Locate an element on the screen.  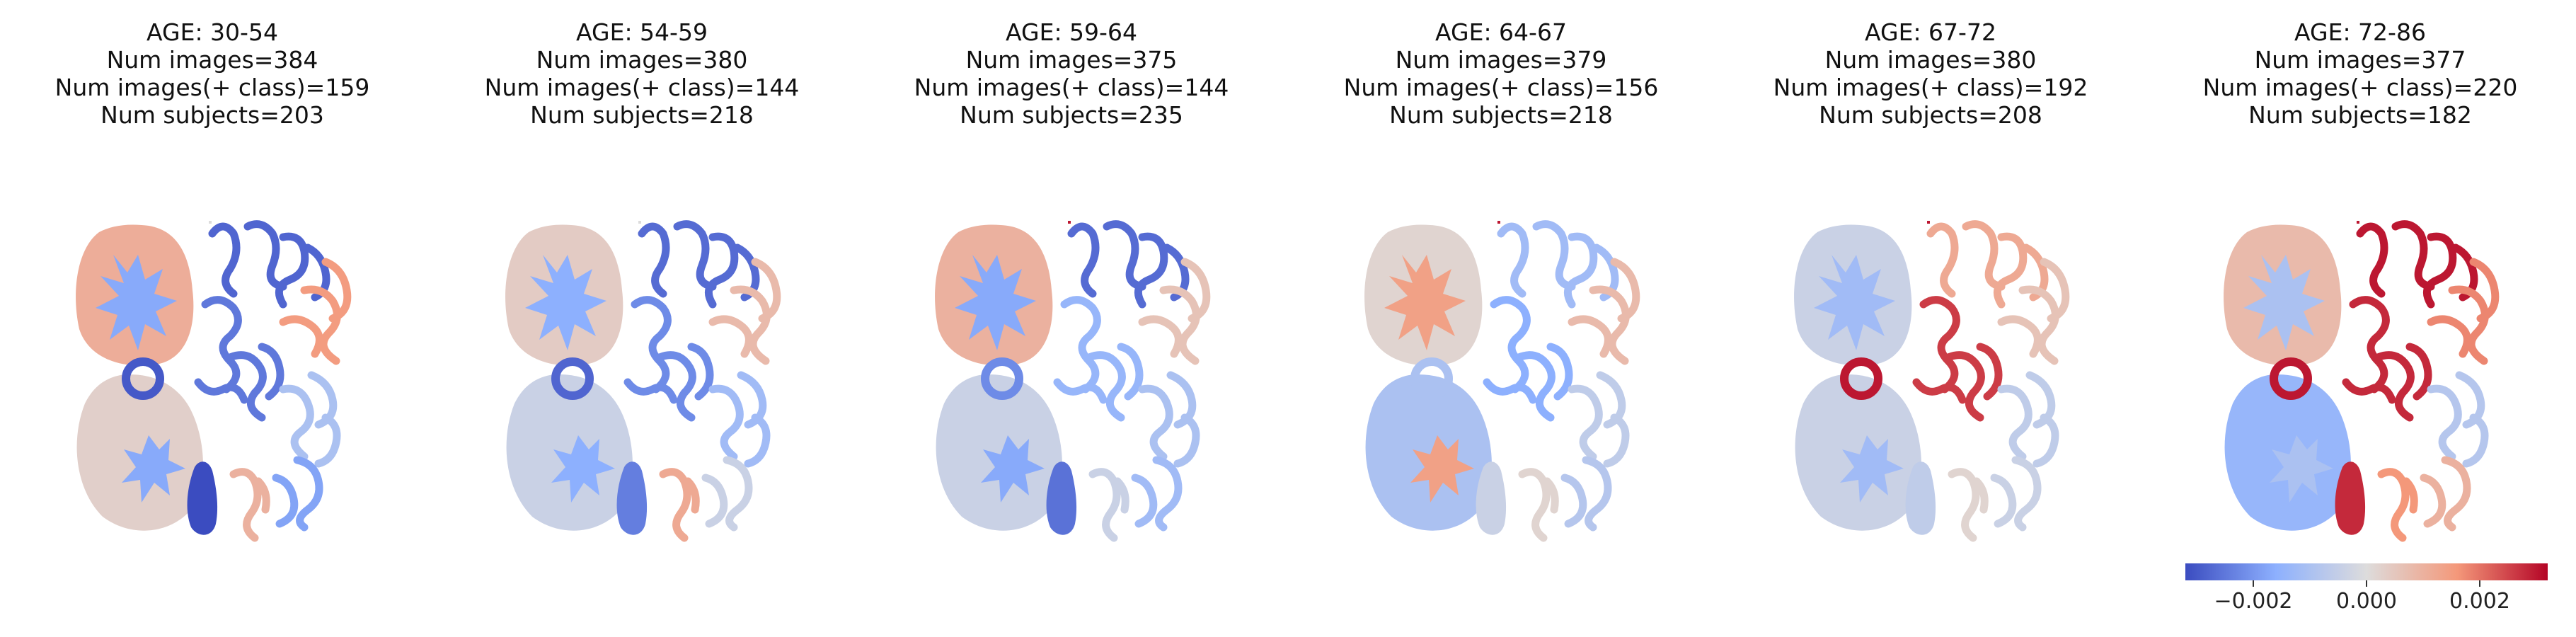
colorbar-tick-label: 0.002 is located at coordinates (2479, 601).